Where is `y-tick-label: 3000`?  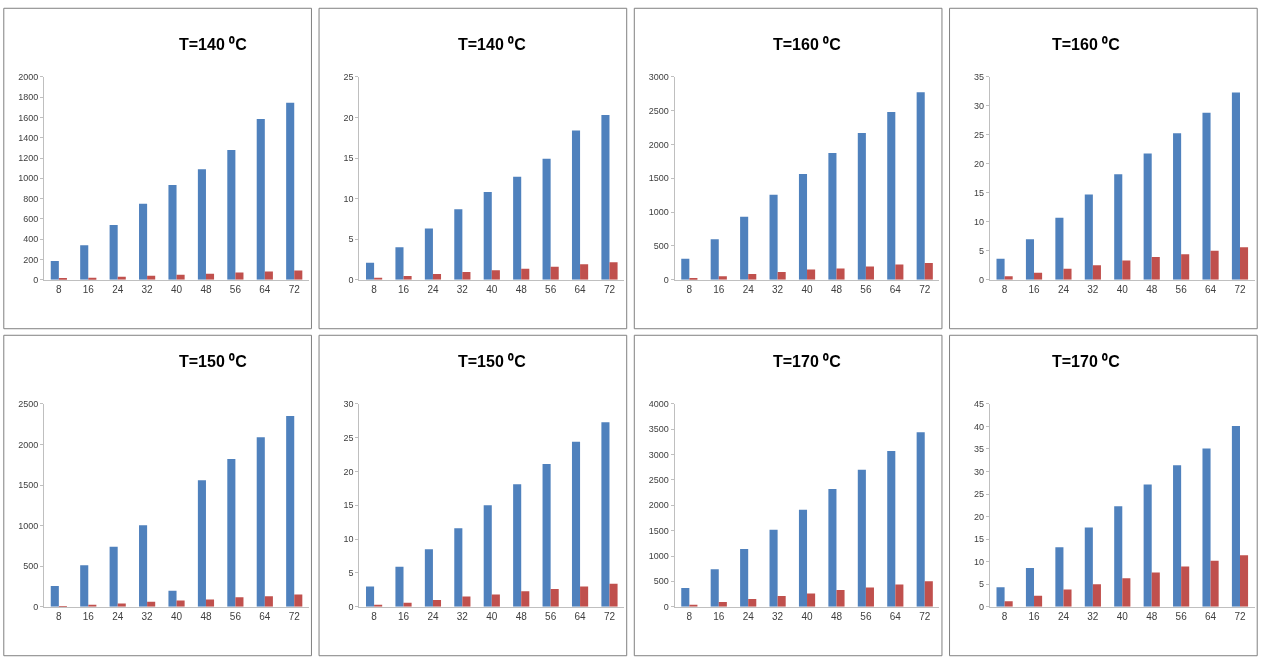 y-tick-label: 3000 is located at coordinates (658, 454).